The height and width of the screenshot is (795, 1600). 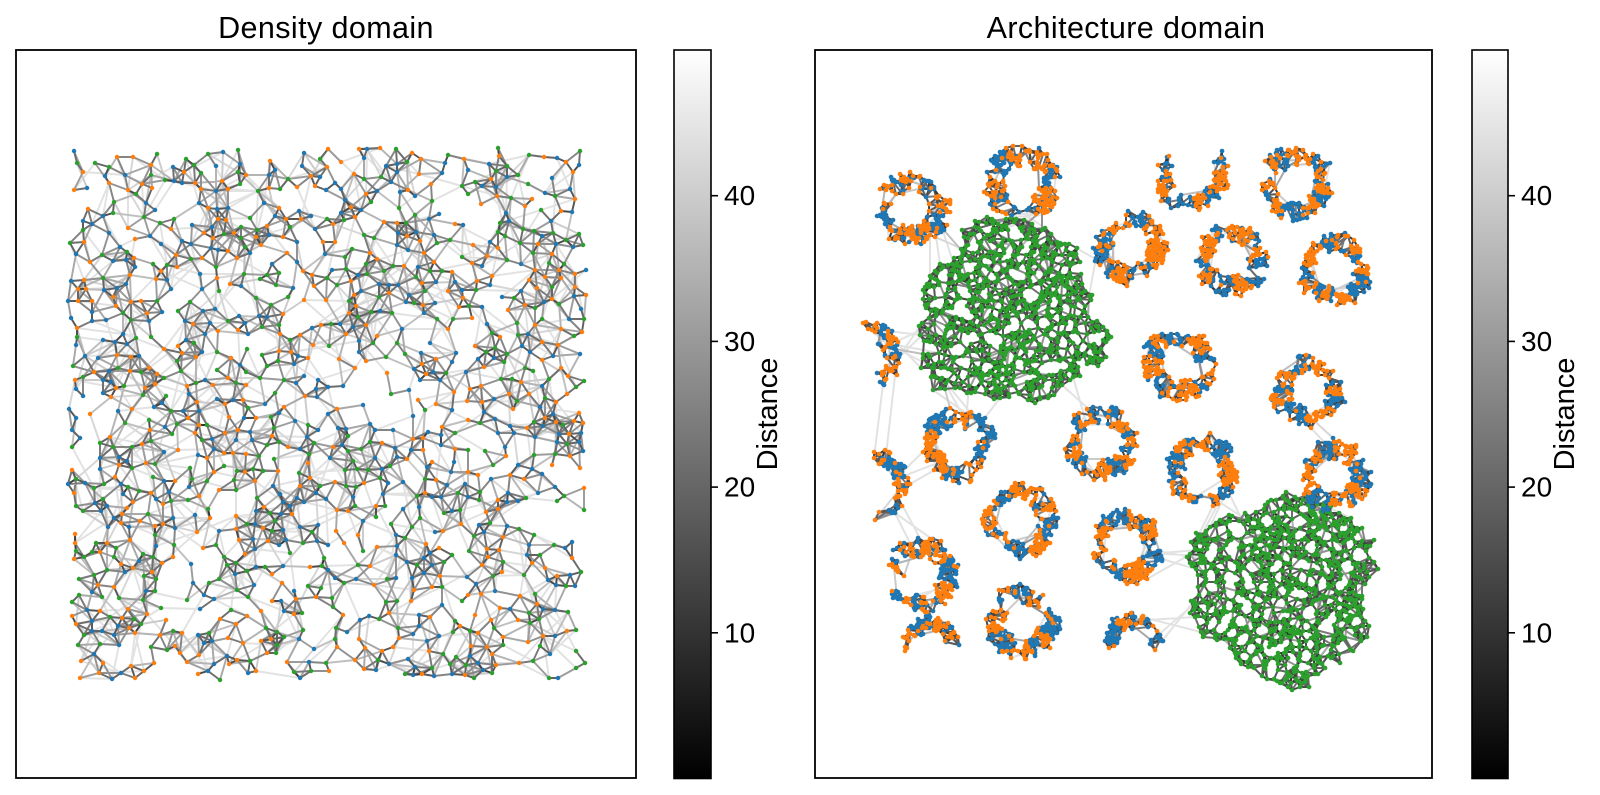 I want to click on svg-text: Architecture domain, so click(x=1126, y=28).